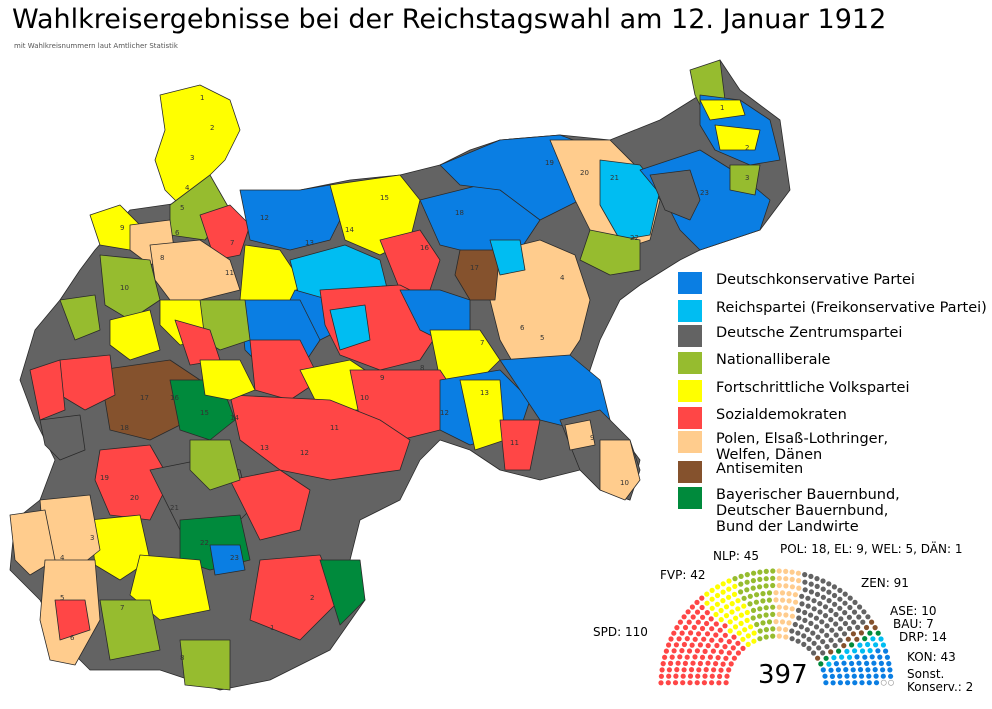  What do you see at coordinates (883, 682) in the screenshot?
I see `seat-sonstige` at bounding box center [883, 682].